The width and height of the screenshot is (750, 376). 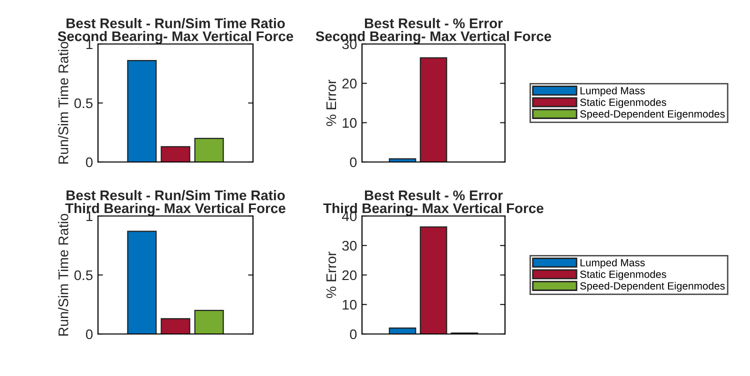 I want to click on y-tick-label: 1, so click(x=89, y=44).